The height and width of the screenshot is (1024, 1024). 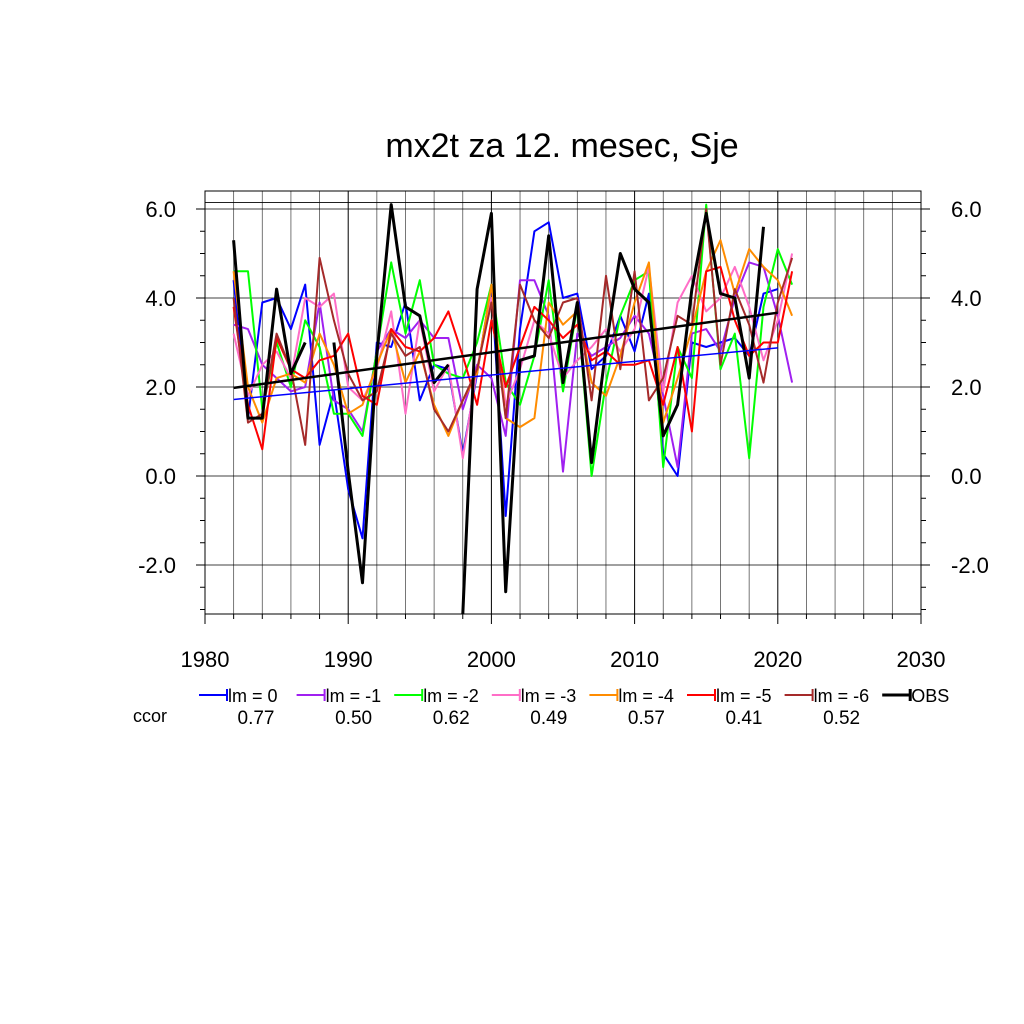 What do you see at coordinates (646, 696) in the screenshot?
I see `legend-label: lm = -4` at bounding box center [646, 696].